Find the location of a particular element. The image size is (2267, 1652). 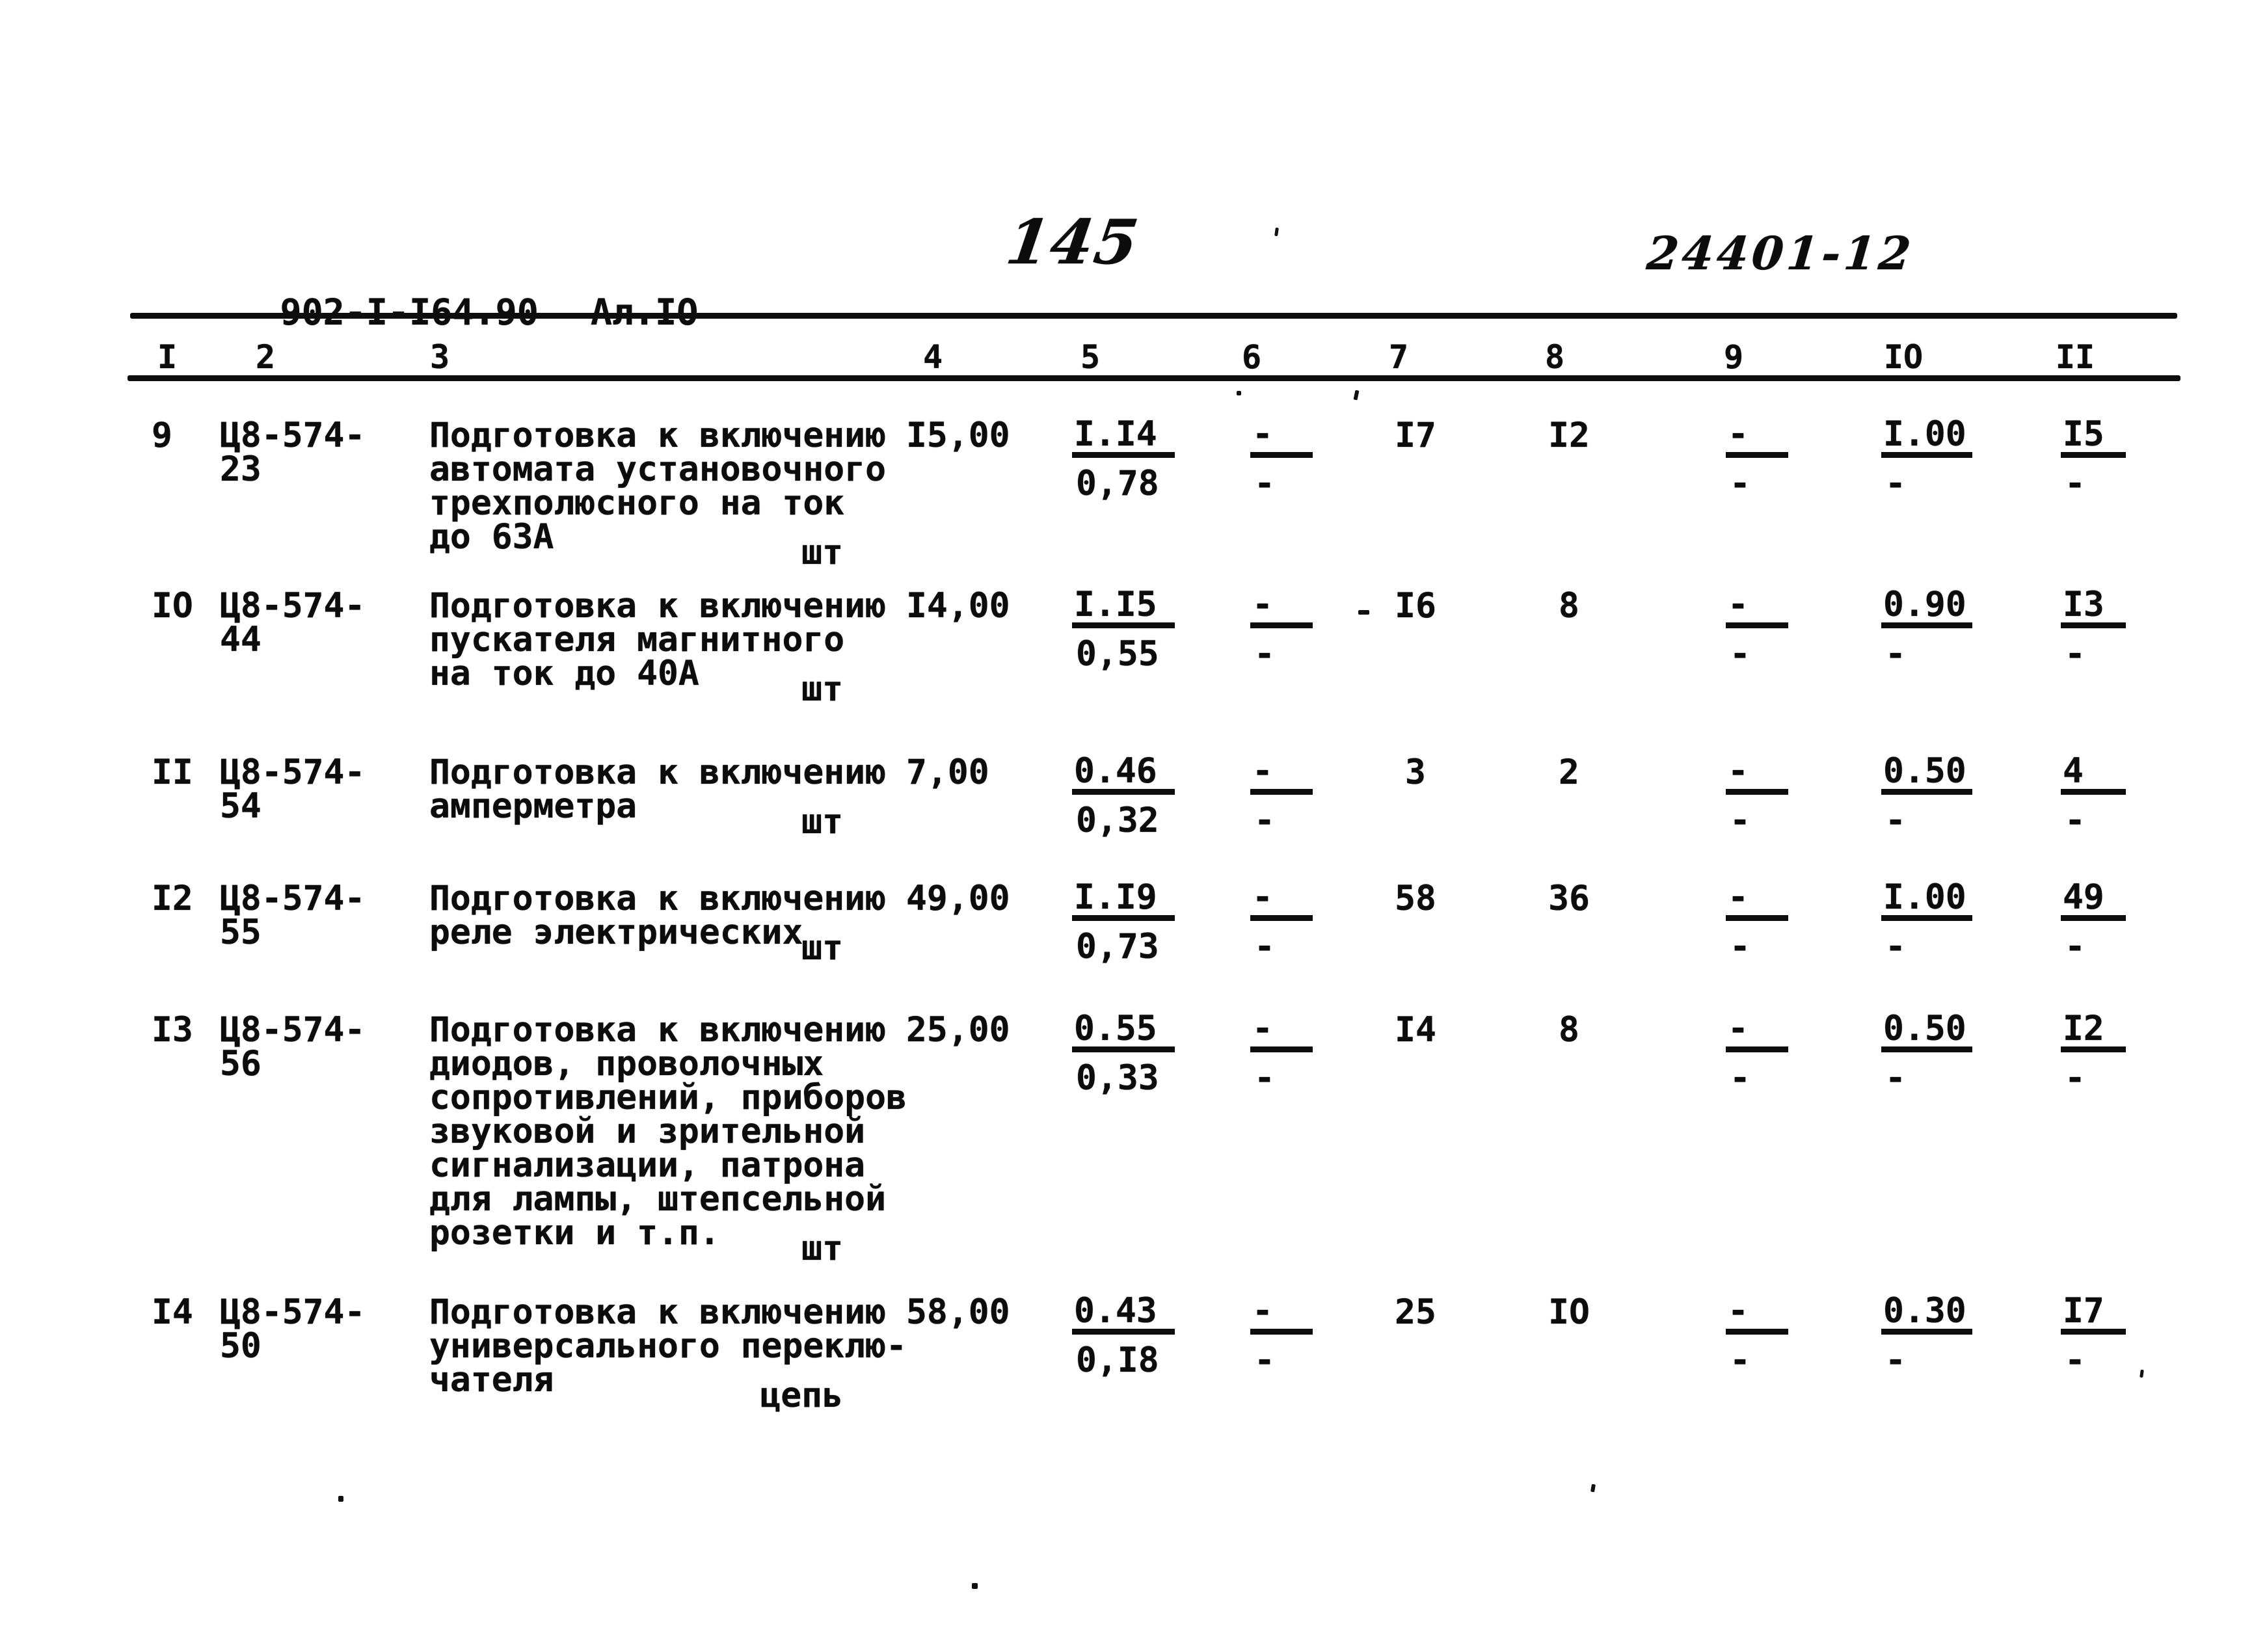

cell-col10: 0.90 - is located at coordinates (1926, 629).